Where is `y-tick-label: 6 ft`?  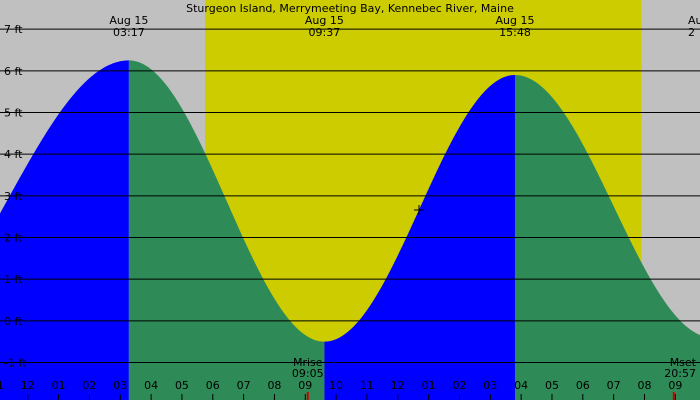 y-tick-label: 6 ft is located at coordinates (13, 71).